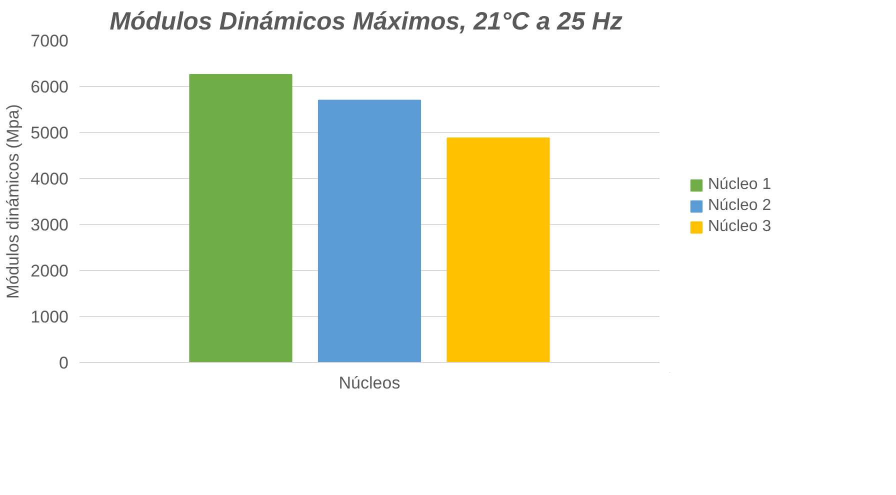  What do you see at coordinates (740, 185) in the screenshot?
I see `legend-label: Núcleo 1` at bounding box center [740, 185].